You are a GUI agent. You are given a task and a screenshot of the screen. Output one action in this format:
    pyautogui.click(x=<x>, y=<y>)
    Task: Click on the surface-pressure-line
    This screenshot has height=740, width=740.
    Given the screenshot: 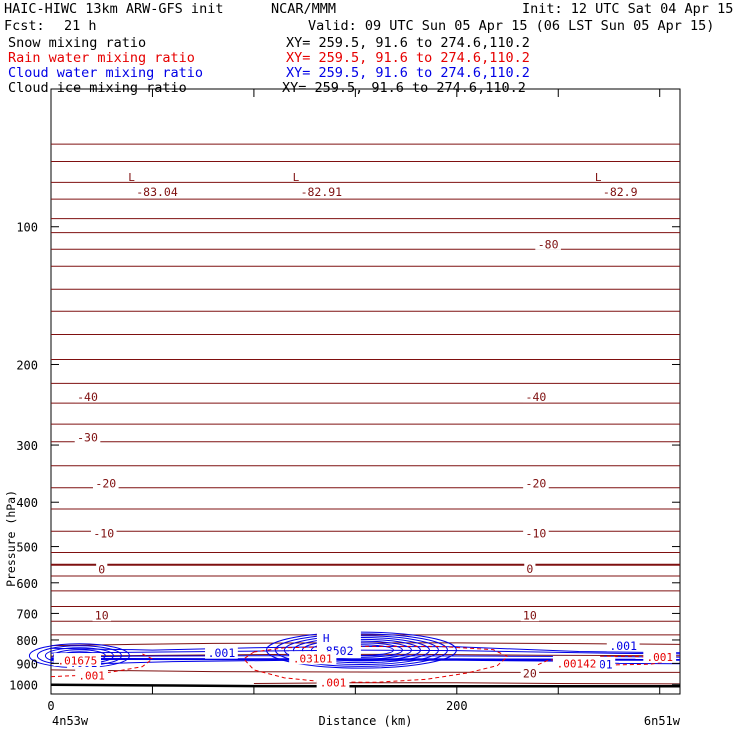 What is the action you would take?
    pyautogui.click(x=365, y=685)
    